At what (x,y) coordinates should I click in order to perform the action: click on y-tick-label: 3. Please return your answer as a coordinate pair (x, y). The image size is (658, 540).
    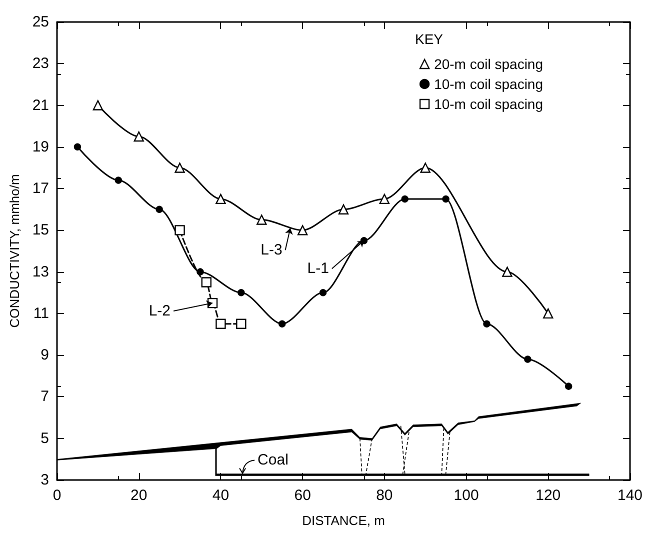
    Looking at the image, I should click on (44, 480).